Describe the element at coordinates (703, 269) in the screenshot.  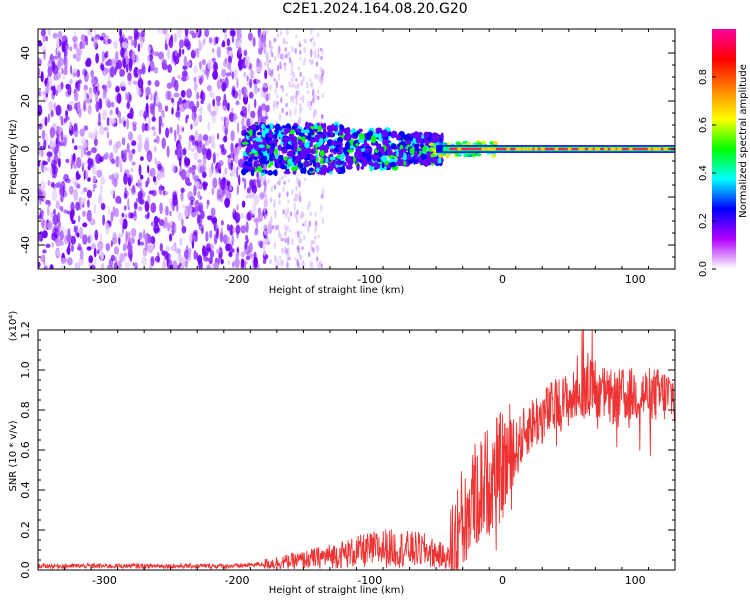
I see `colorbar-tick-label: 0.0` at that location.